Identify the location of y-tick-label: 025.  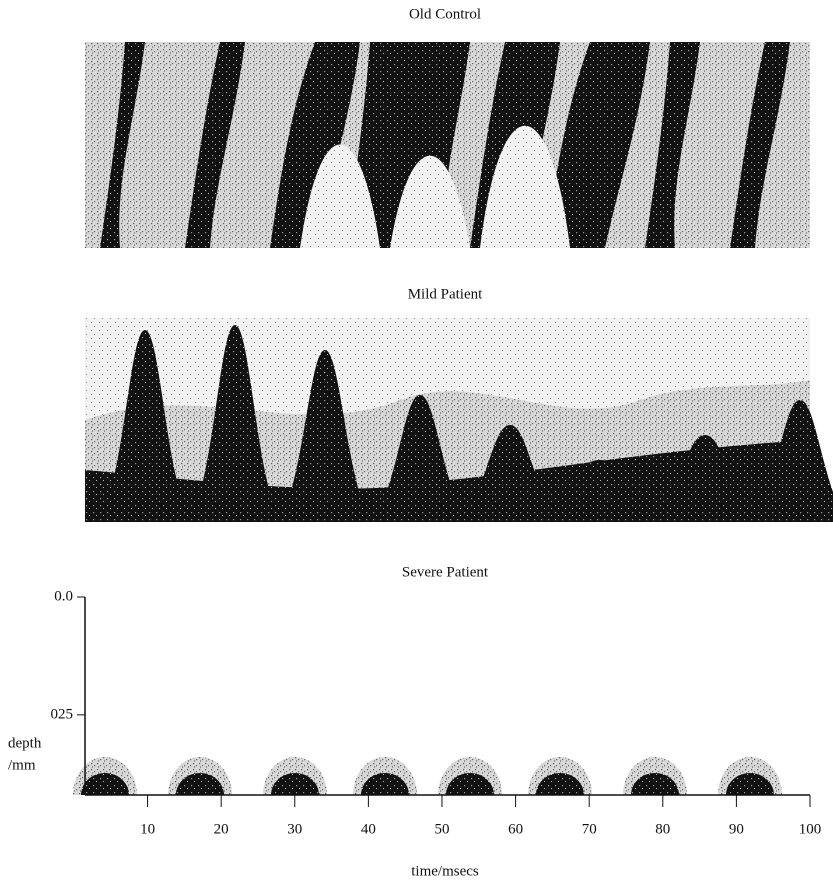
(62, 714).